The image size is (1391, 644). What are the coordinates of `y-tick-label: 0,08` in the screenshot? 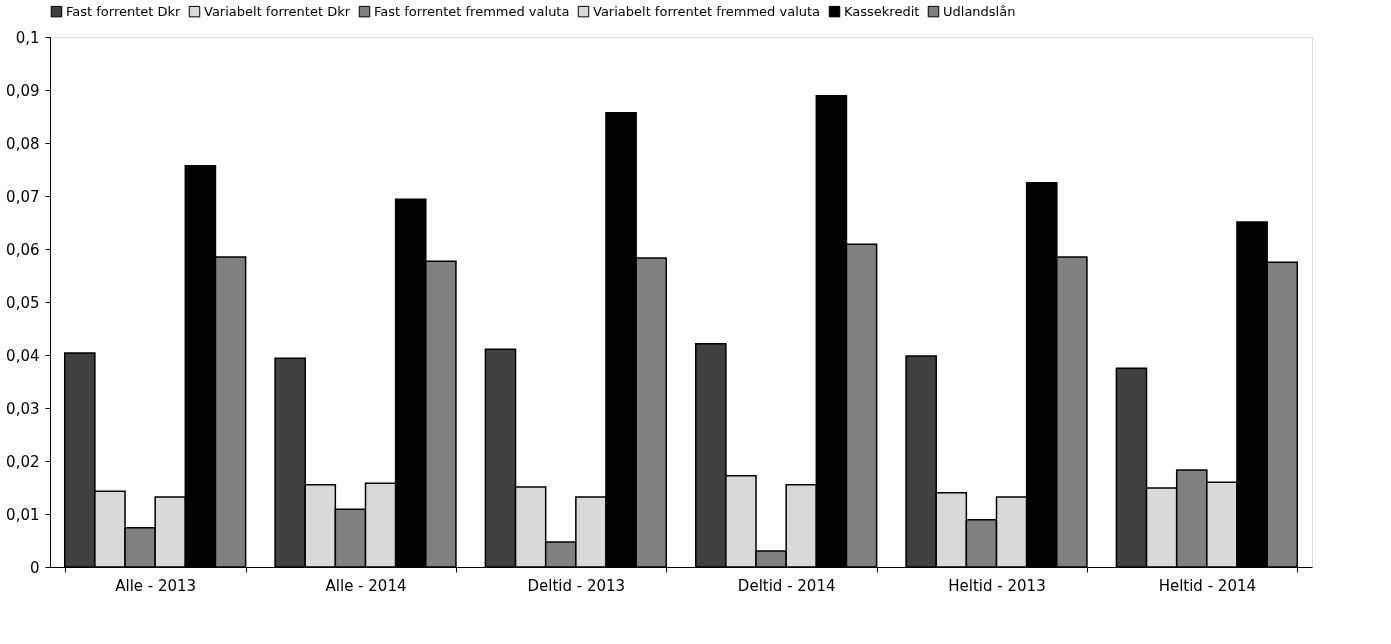 It's located at (23, 143).